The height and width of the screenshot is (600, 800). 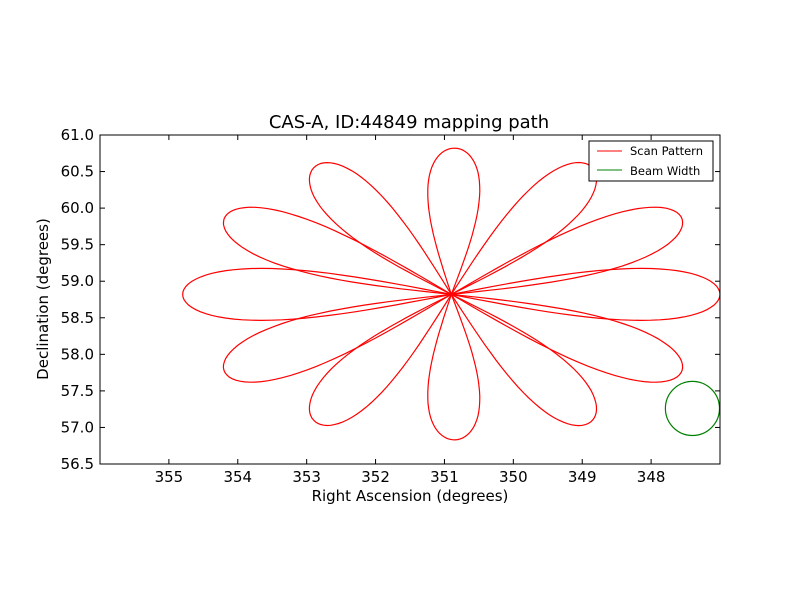 What do you see at coordinates (77, 391) in the screenshot?
I see `y-tick-label: 57.5` at bounding box center [77, 391].